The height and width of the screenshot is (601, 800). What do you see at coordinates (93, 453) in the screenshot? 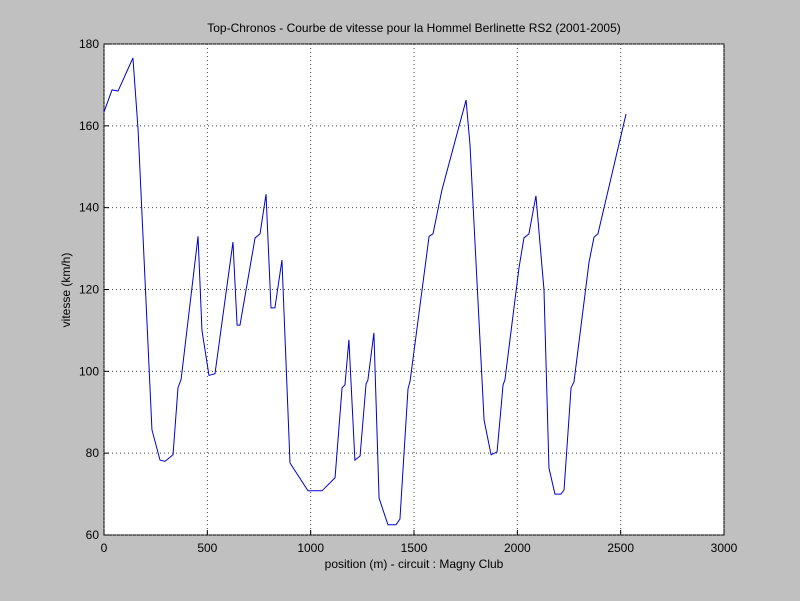
I see `y-tick-label: 80` at bounding box center [93, 453].